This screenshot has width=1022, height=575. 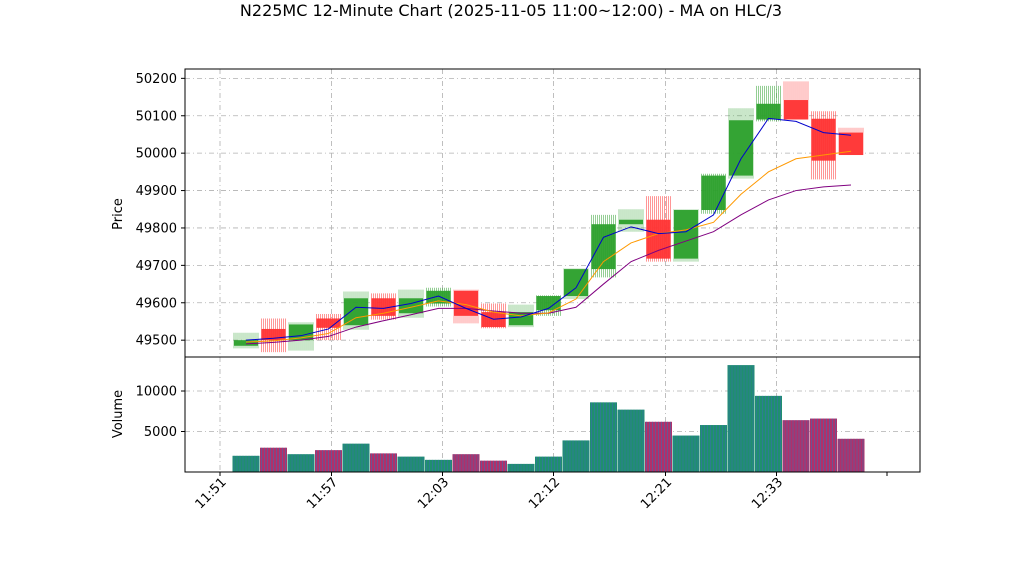 What do you see at coordinates (160, 432) in the screenshot?
I see `volume-tick-label: 5000` at bounding box center [160, 432].